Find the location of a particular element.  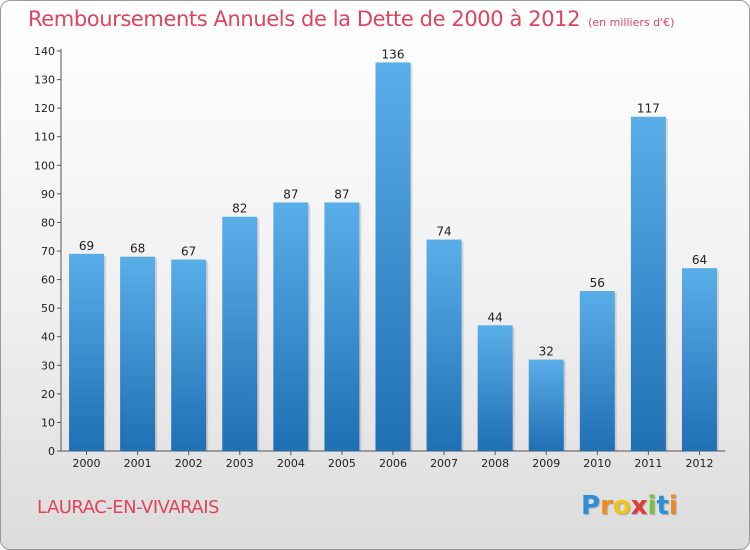

y-tick-label: 0 is located at coordinates (51, 451).